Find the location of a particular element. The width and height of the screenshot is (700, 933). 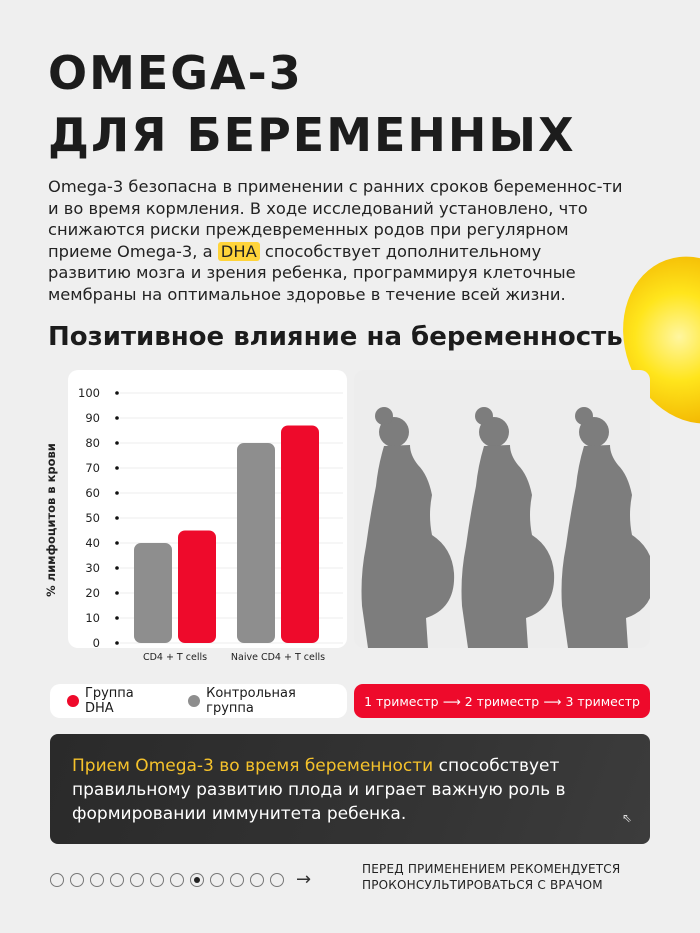

note-line-1: ПЕРЕД ПРИМЕНЕНИЕМ РЕКОМЕНДУЕТСЯ is located at coordinates (491, 869).